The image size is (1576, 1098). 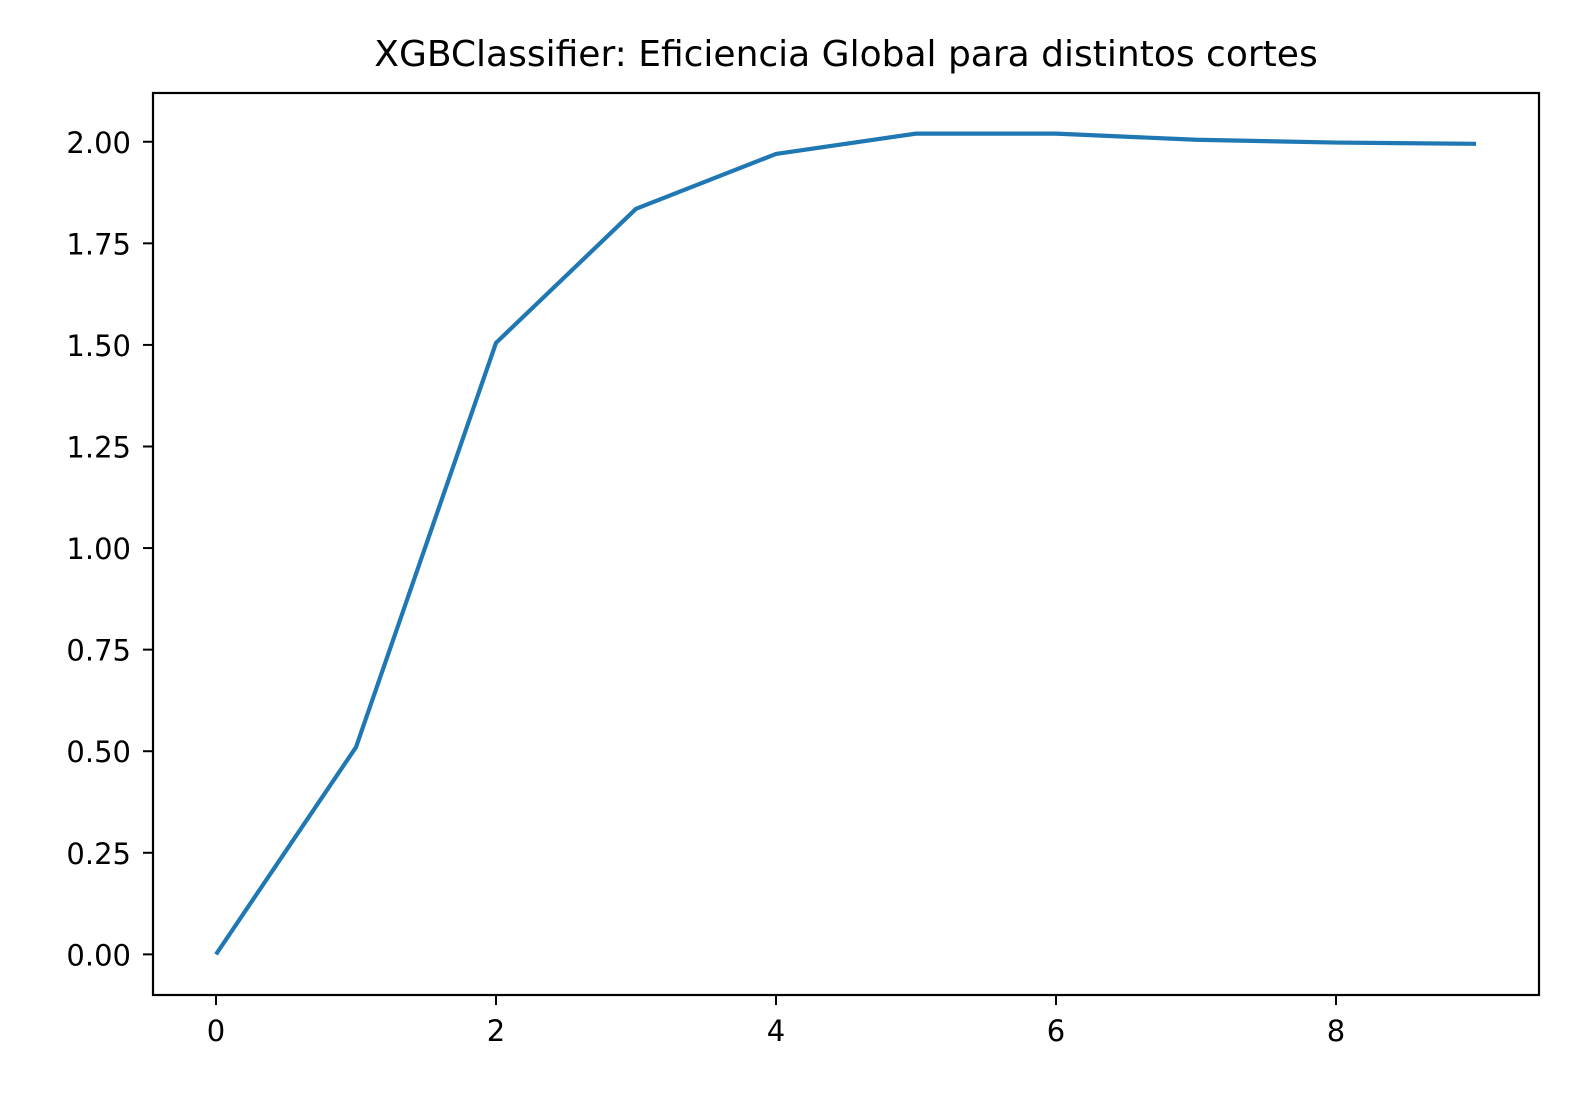 What do you see at coordinates (98, 346) in the screenshot?
I see `y-tick-label: 1.50` at bounding box center [98, 346].